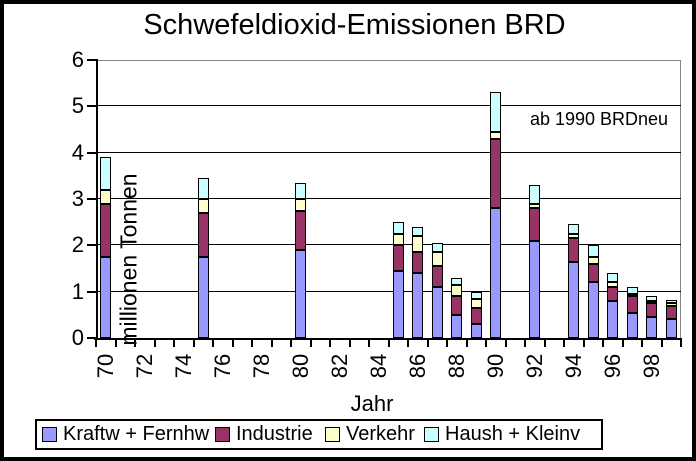  I want to click on plot-border-right, so click(680, 199).